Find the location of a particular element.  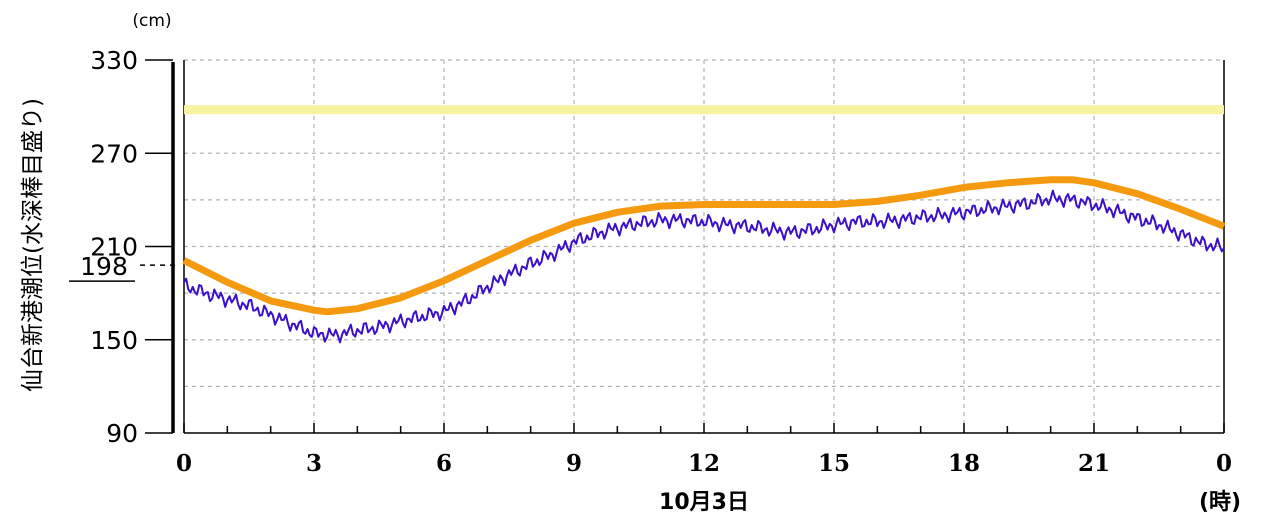

x-tick-label: 18 is located at coordinates (964, 463).